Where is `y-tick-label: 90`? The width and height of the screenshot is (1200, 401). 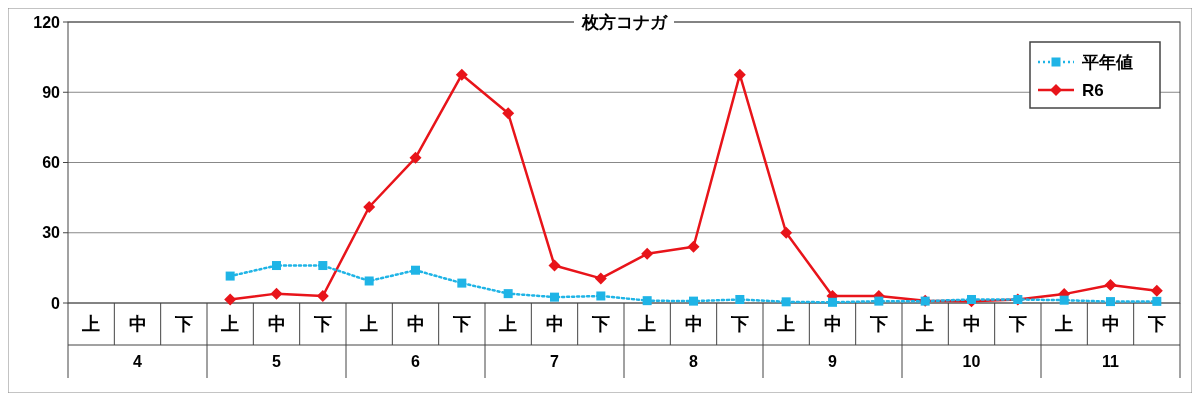 y-tick-label: 90 is located at coordinates (51, 92).